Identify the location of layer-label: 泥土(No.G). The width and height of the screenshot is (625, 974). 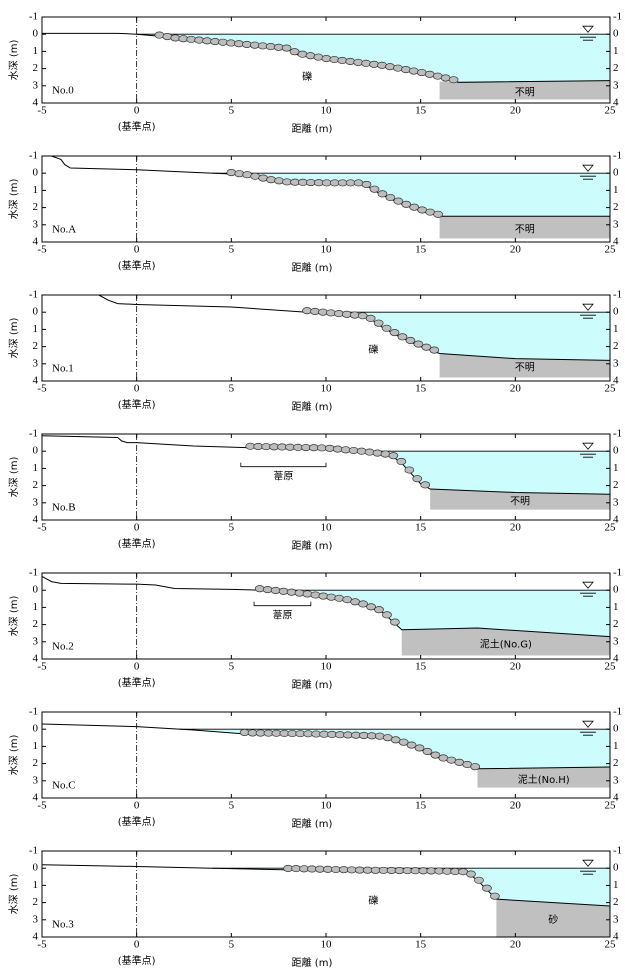
(506, 644).